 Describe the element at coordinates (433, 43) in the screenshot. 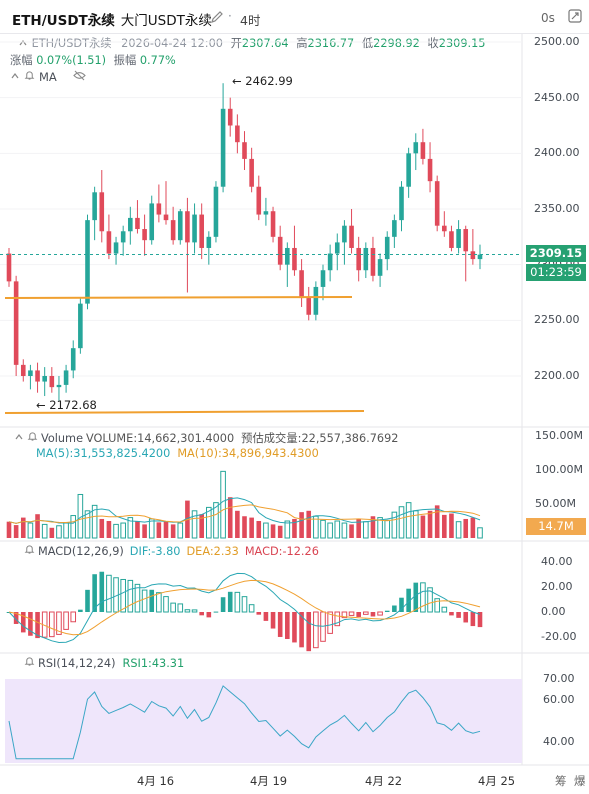

I see `close-label: 收` at that location.